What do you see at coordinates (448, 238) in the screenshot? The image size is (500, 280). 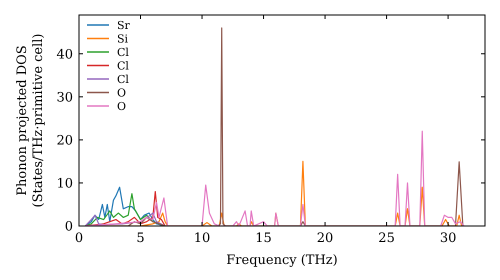 I see `x-tick-label: 30` at bounding box center [448, 238].